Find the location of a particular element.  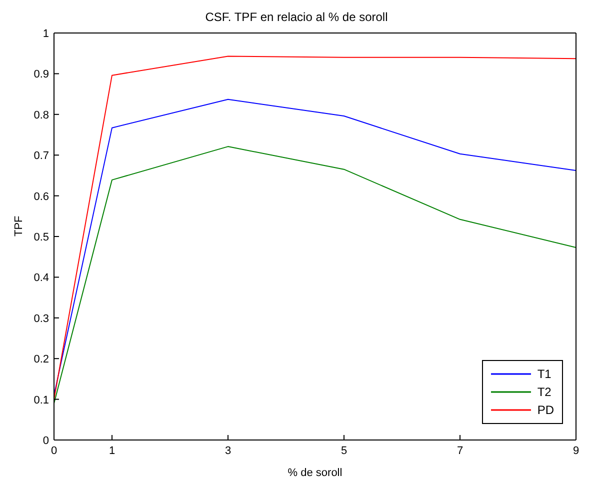

y-tick-label: 0.8 is located at coordinates (41, 115).